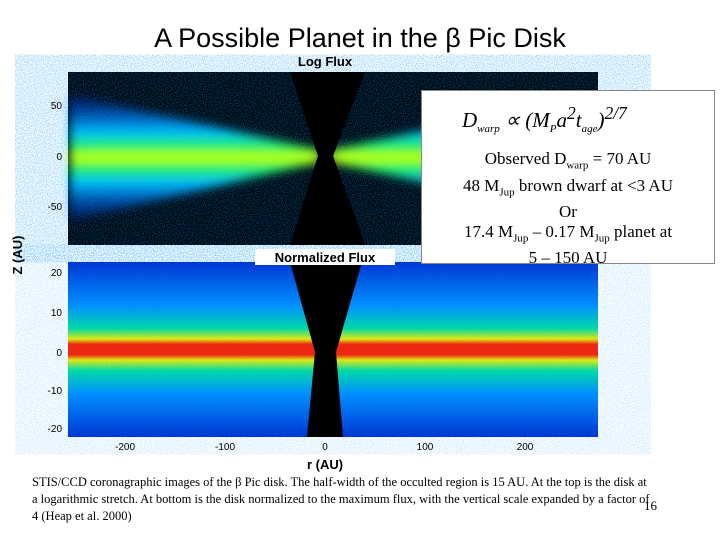 The image size is (720, 540). Describe the element at coordinates (325, 61) in the screenshot. I see `top-panel-title: Log Flux` at that location.